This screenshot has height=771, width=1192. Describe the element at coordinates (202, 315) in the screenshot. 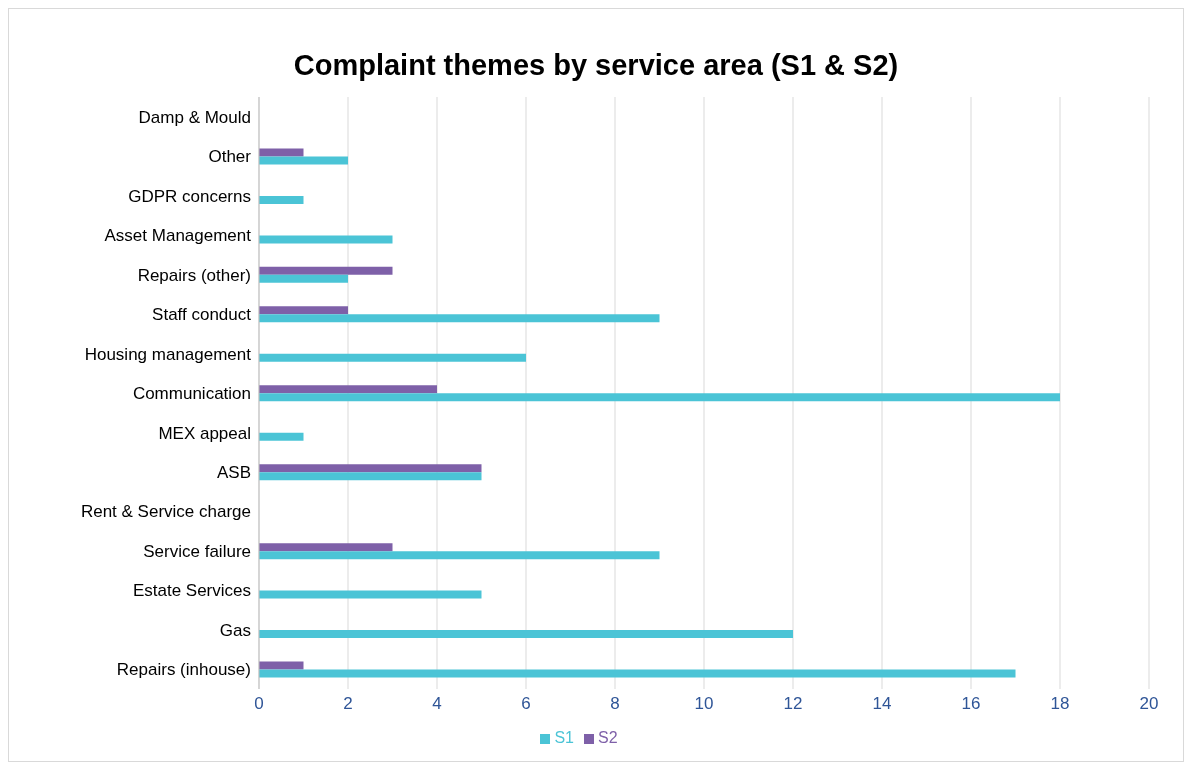

I see `y-tick-label: Staff conduct` at that location.